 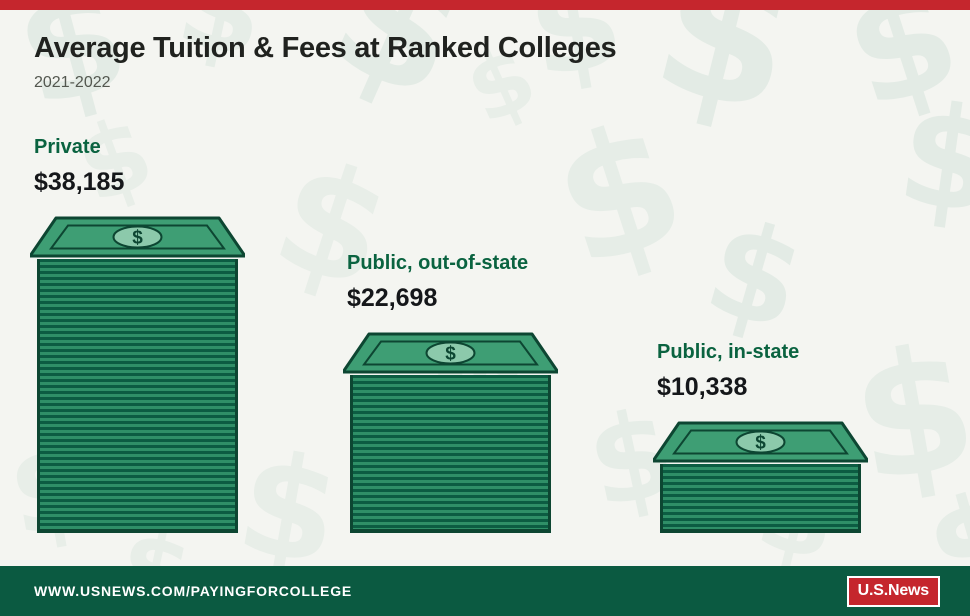 I want to click on bar-label: Public, in-state, so click(x=728, y=352).